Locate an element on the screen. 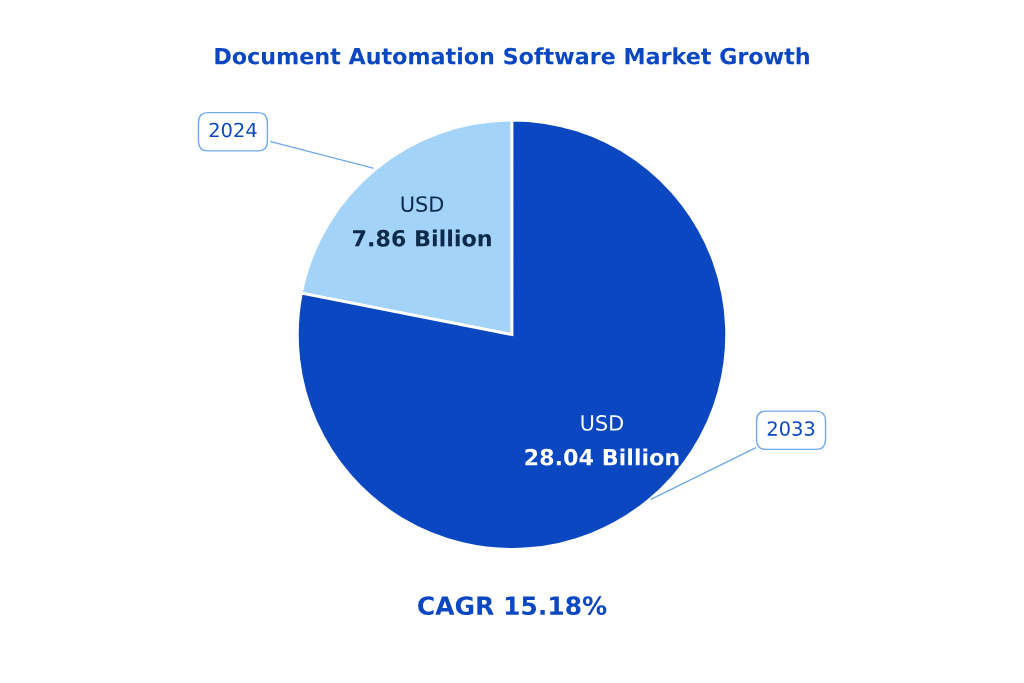 This screenshot has height=683, width=1024. slice-label: 2024 is located at coordinates (233, 130).